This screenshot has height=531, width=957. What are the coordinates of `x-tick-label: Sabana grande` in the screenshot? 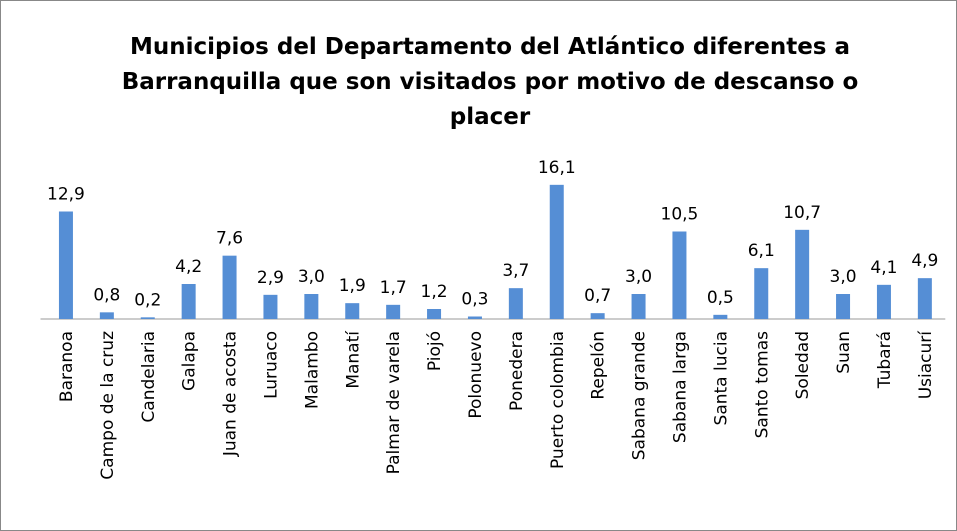 It's located at (640, 395).